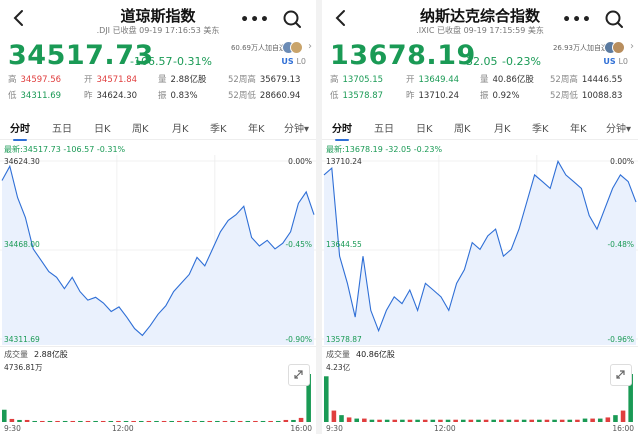 The height and width of the screenshot is (434, 640). What do you see at coordinates (403, 55) in the screenshot?
I see `last-price: 13678.19` at bounding box center [403, 55].